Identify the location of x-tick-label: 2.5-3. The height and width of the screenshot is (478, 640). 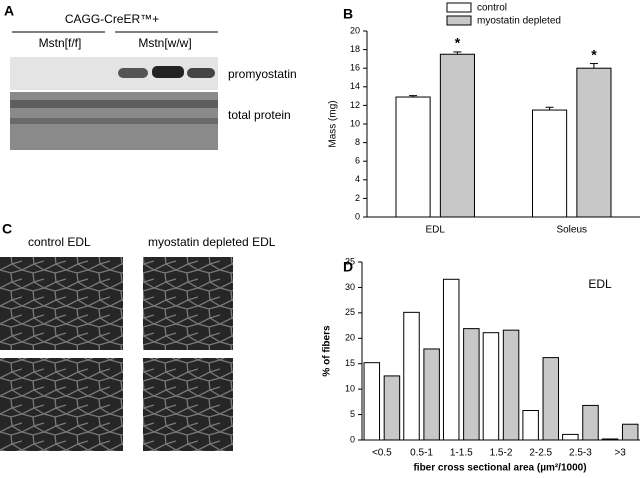
(580, 453).